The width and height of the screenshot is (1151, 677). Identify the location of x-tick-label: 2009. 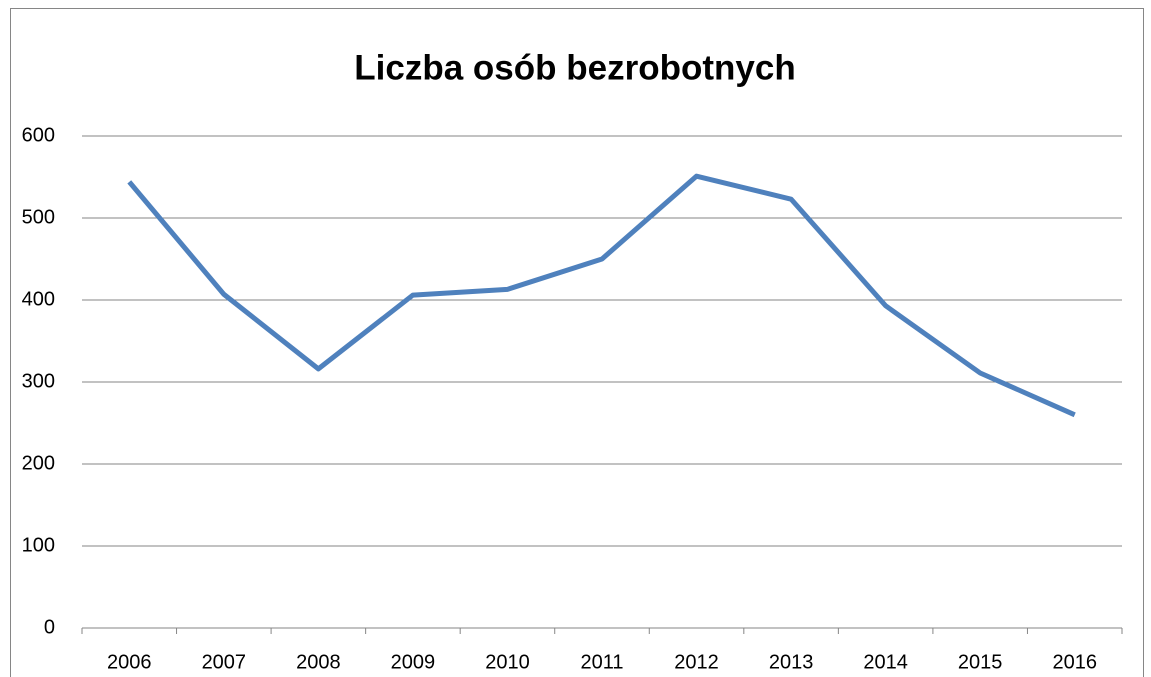
(413, 662).